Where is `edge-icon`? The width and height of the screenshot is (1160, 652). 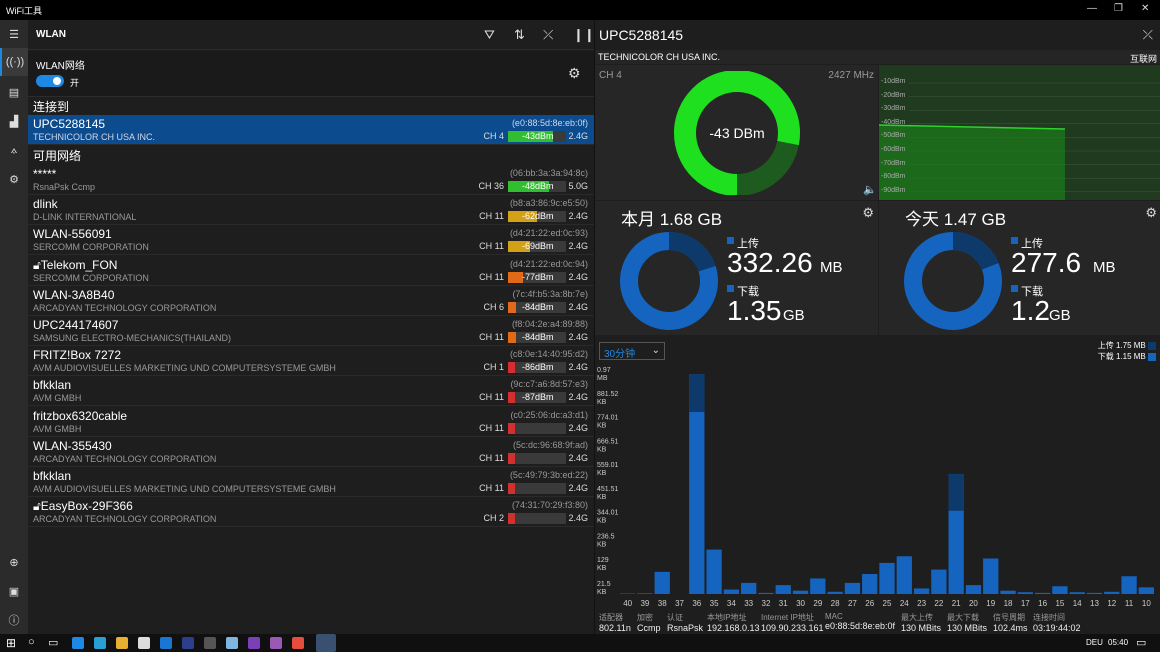 edge-icon is located at coordinates (78, 643).